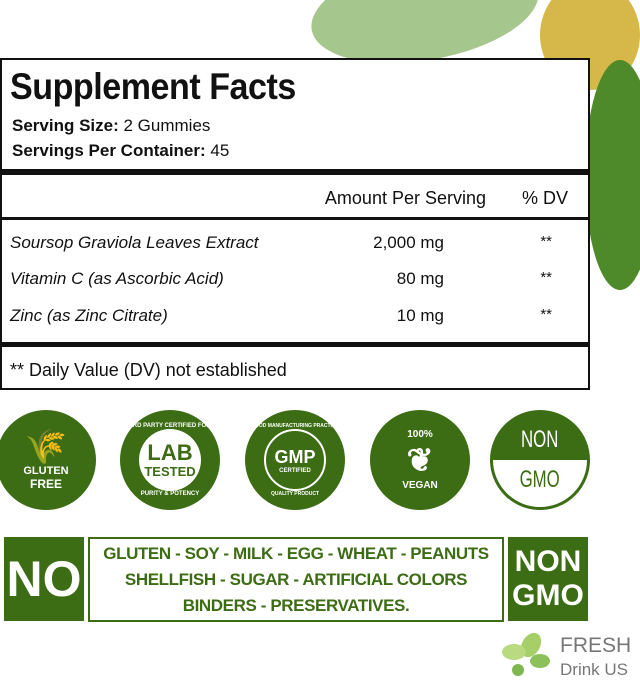 This screenshot has width=640, height=682. I want to click on brand-logo-icon, so click(525, 653).